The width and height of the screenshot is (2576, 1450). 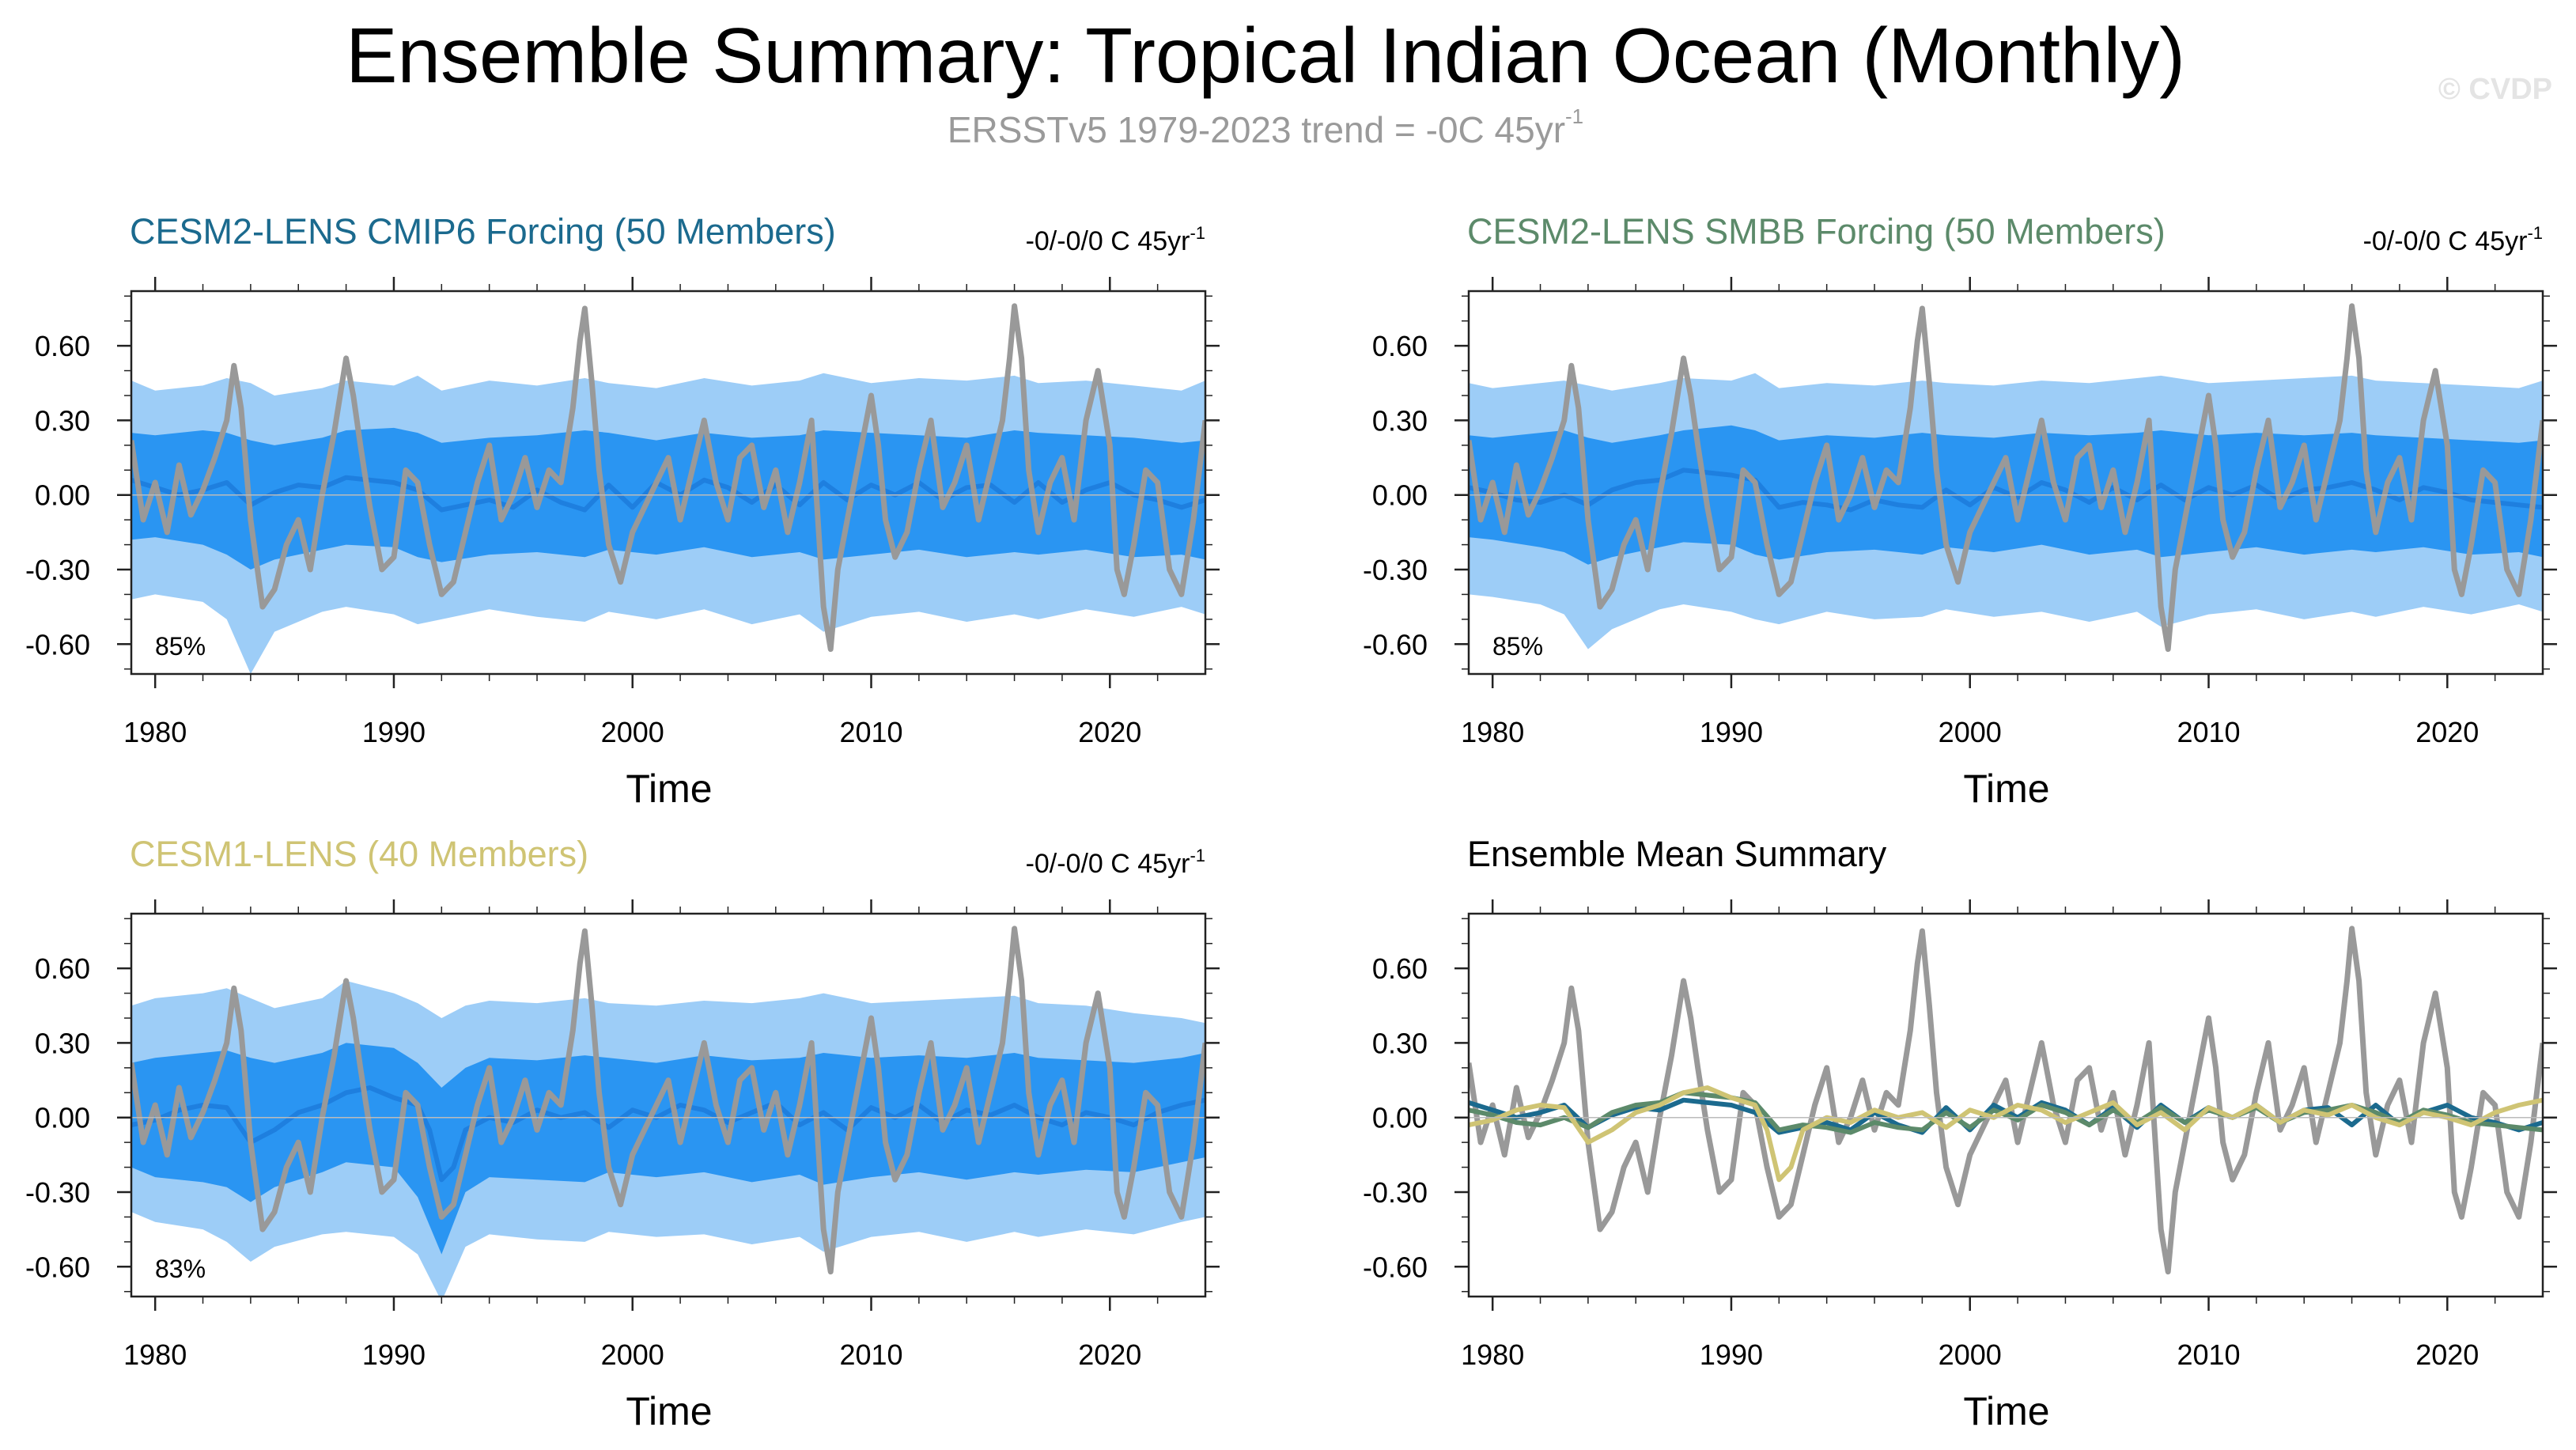 I want to click on main-subtitle: ERSSTv5 1979-2023 trend = -0C 45yr-1, so click(x=1265, y=127).